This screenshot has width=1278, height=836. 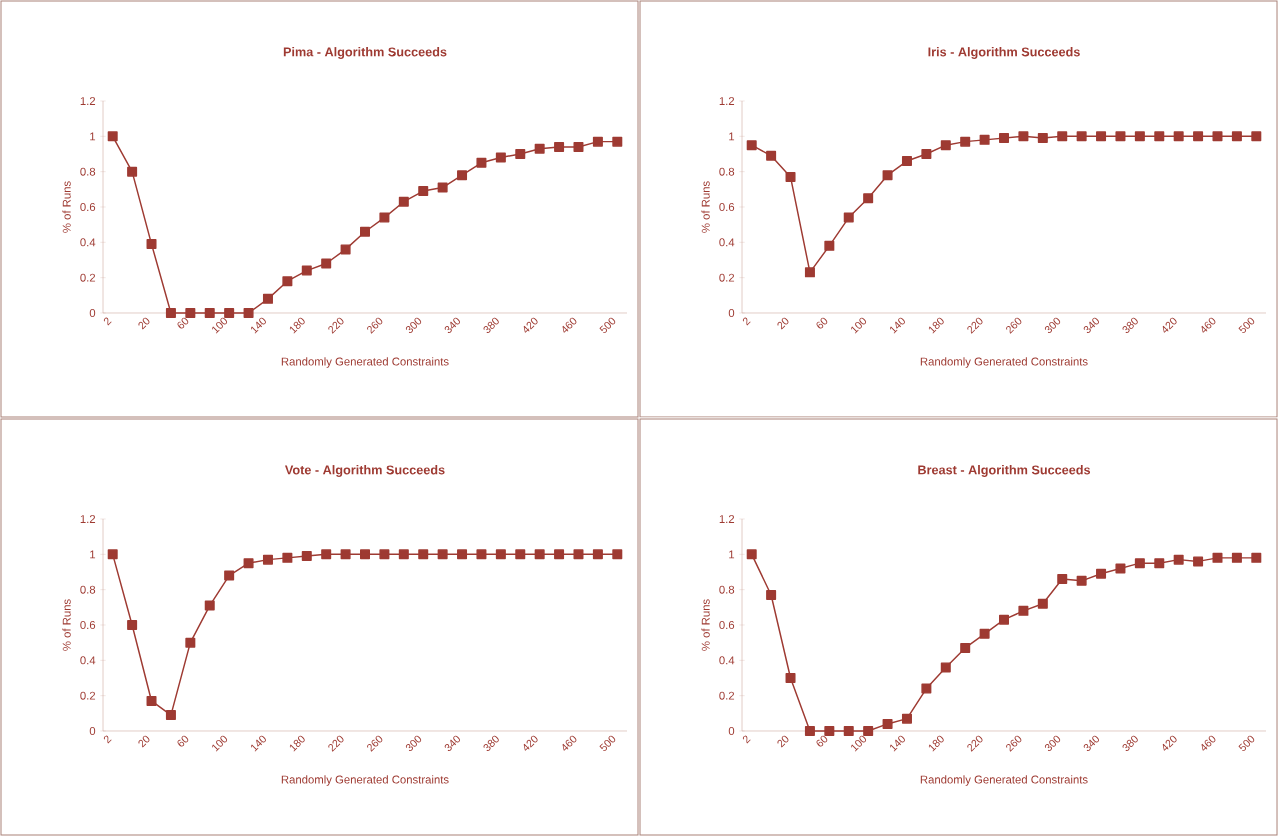 I want to click on chart-title: Iris - Algorithm Succeeds, so click(x=1004, y=53).